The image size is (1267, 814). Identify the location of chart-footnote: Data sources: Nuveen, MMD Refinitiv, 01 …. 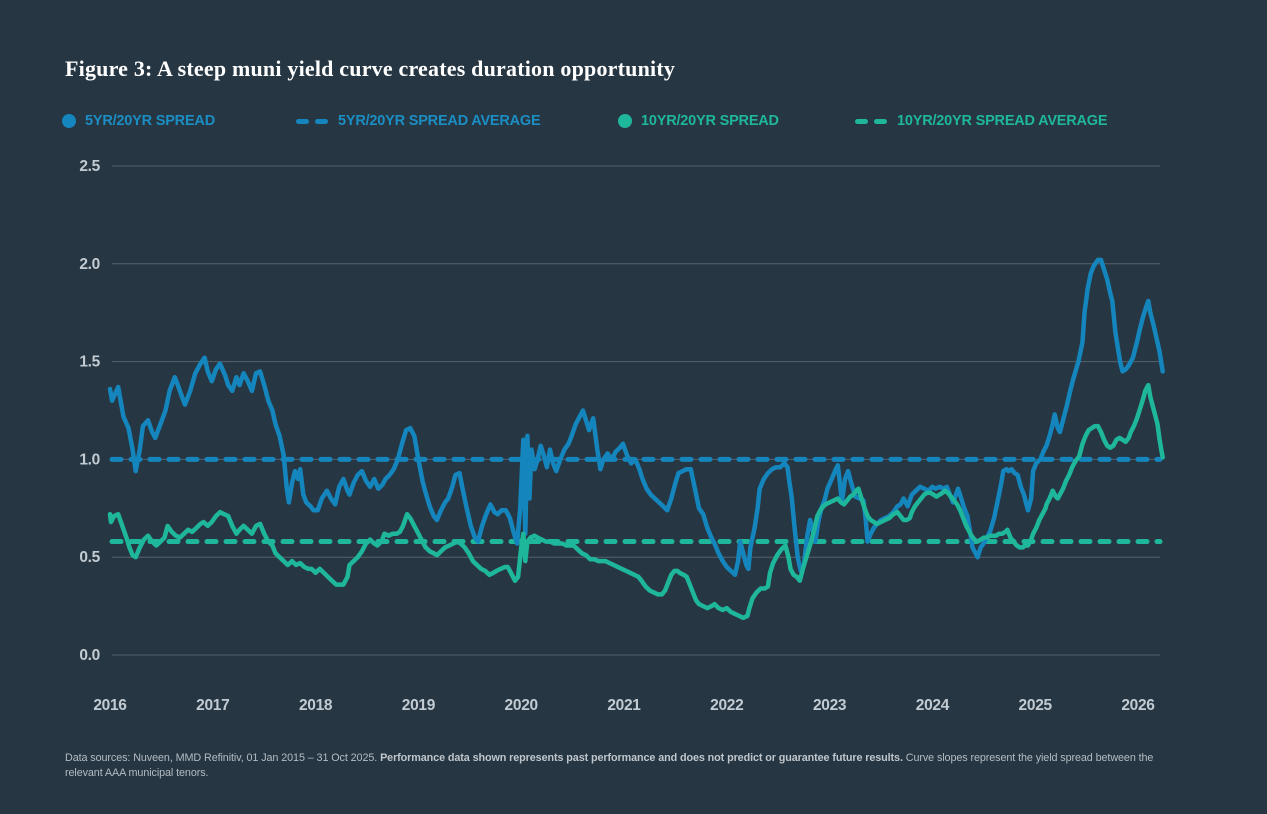
(628, 766).